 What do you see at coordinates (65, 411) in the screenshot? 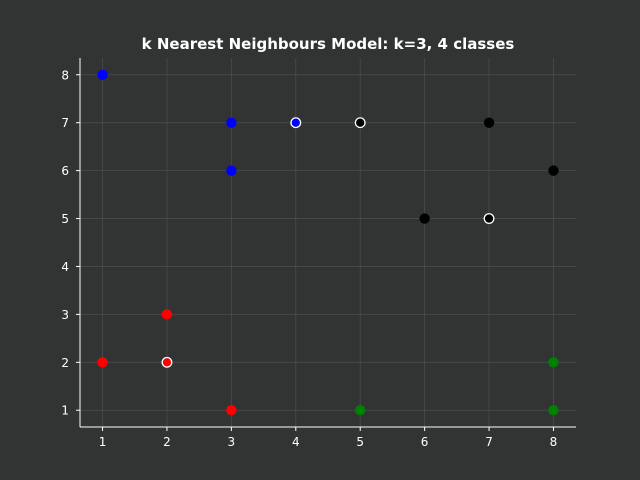
I see `y-tick-label: 1` at bounding box center [65, 411].